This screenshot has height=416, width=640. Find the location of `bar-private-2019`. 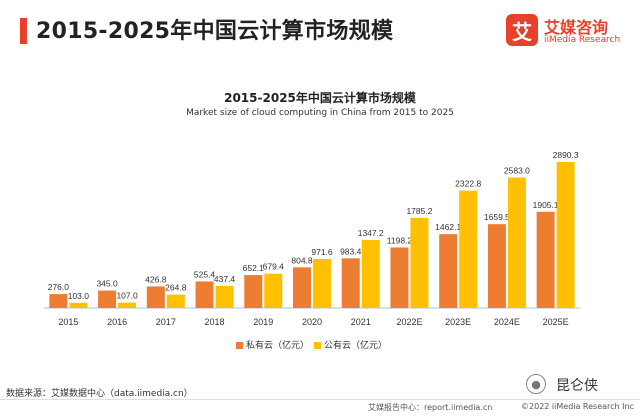

bar-private-2019 is located at coordinates (253, 291).